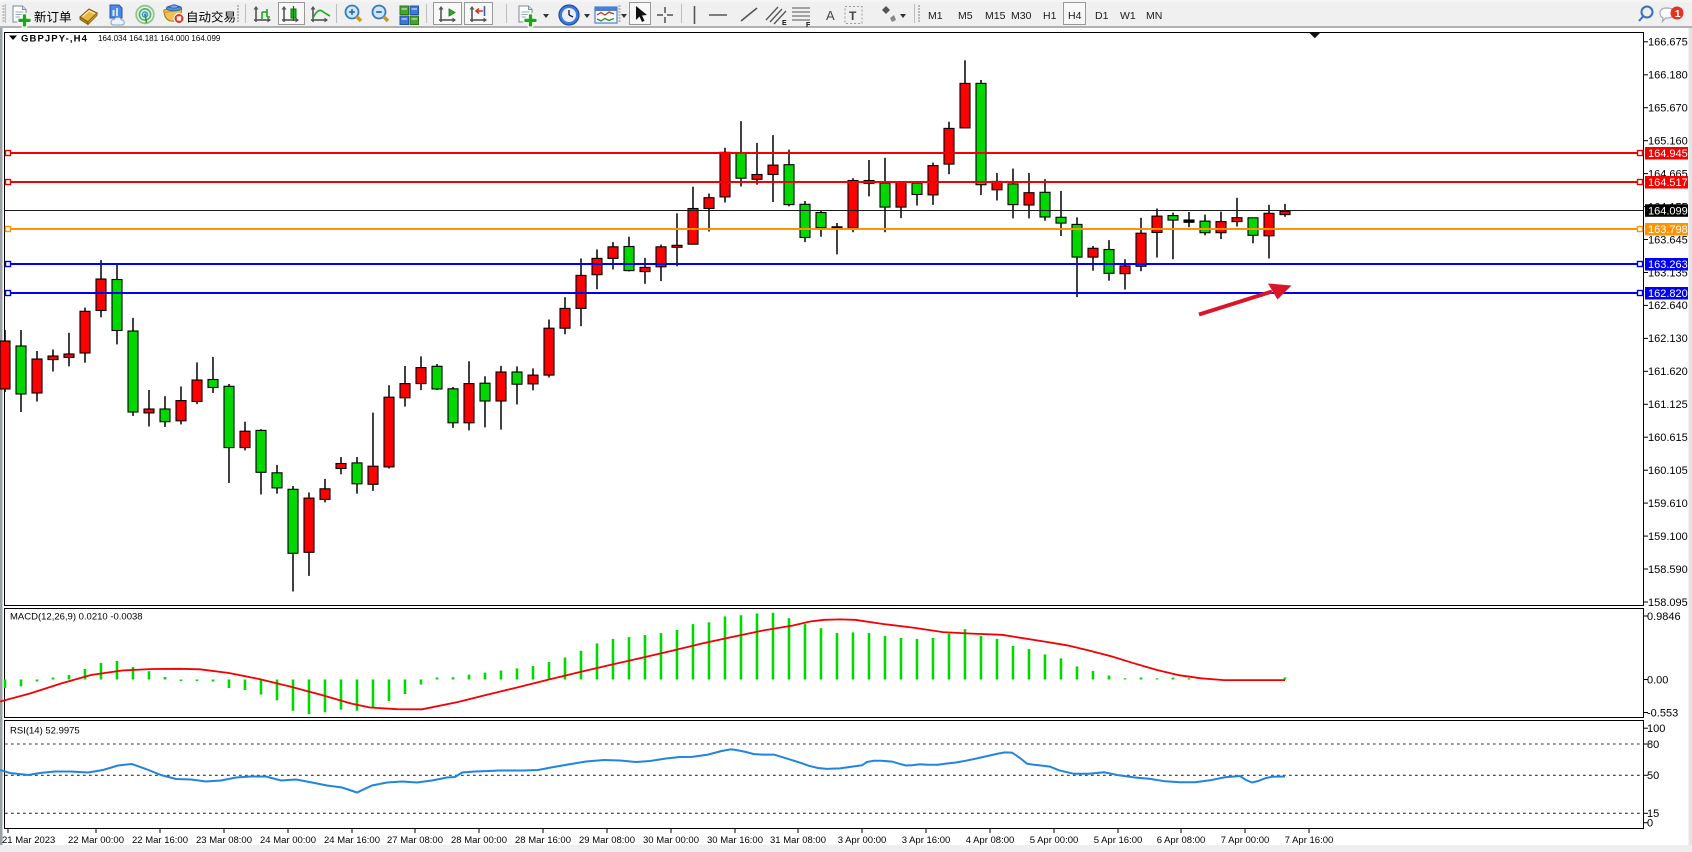 The image size is (1692, 852). What do you see at coordinates (1181, 840) in the screenshot?
I see `svg-text: 6 Apr 08:00` at bounding box center [1181, 840].